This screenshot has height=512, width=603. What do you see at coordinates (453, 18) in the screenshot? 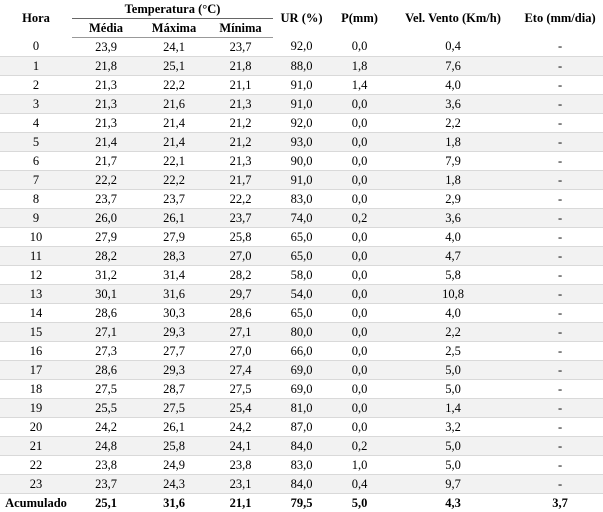
I see `header-cell: Vel. Vento (Km/h)` at bounding box center [453, 18].